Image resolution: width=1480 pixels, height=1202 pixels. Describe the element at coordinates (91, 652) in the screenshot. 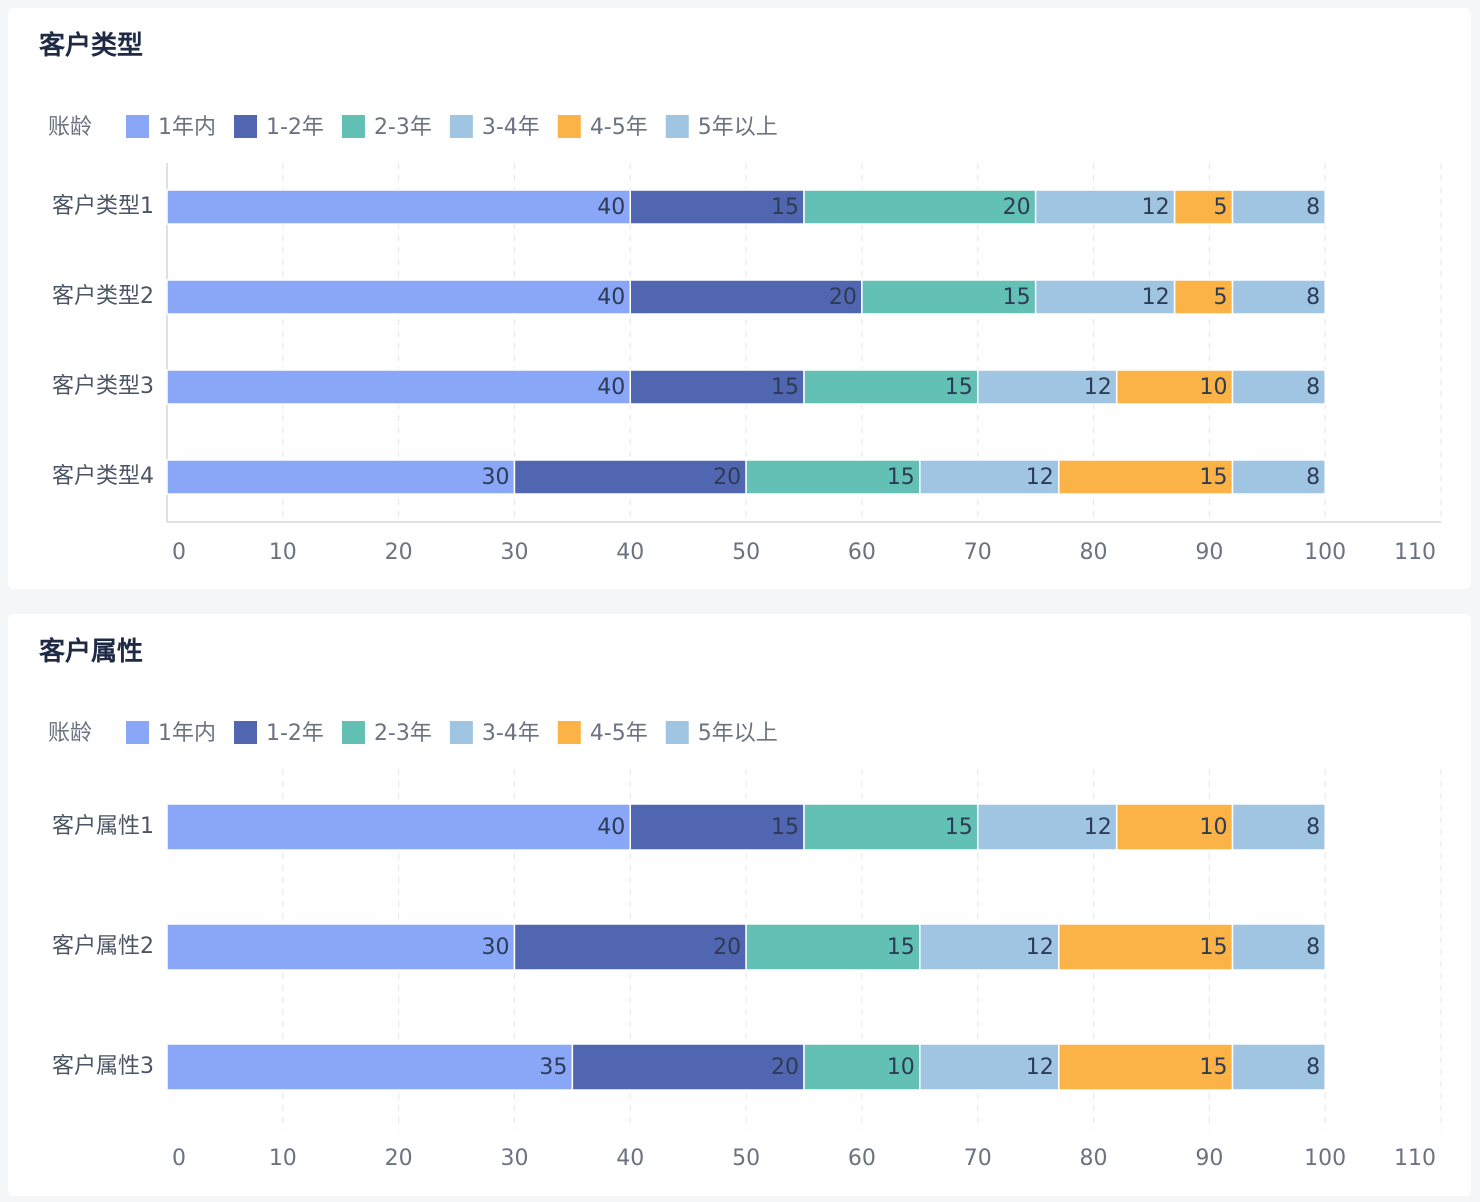

I see `chart-title: 客户属性` at that location.